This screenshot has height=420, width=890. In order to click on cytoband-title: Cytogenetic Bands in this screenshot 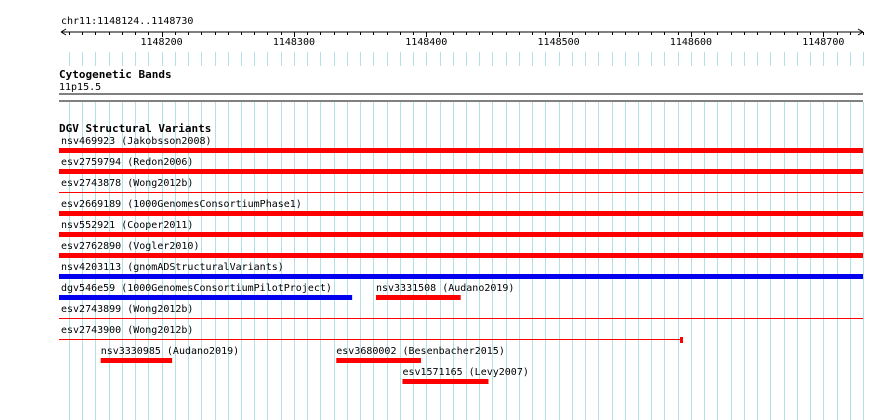, I will do `click(115, 74)`.